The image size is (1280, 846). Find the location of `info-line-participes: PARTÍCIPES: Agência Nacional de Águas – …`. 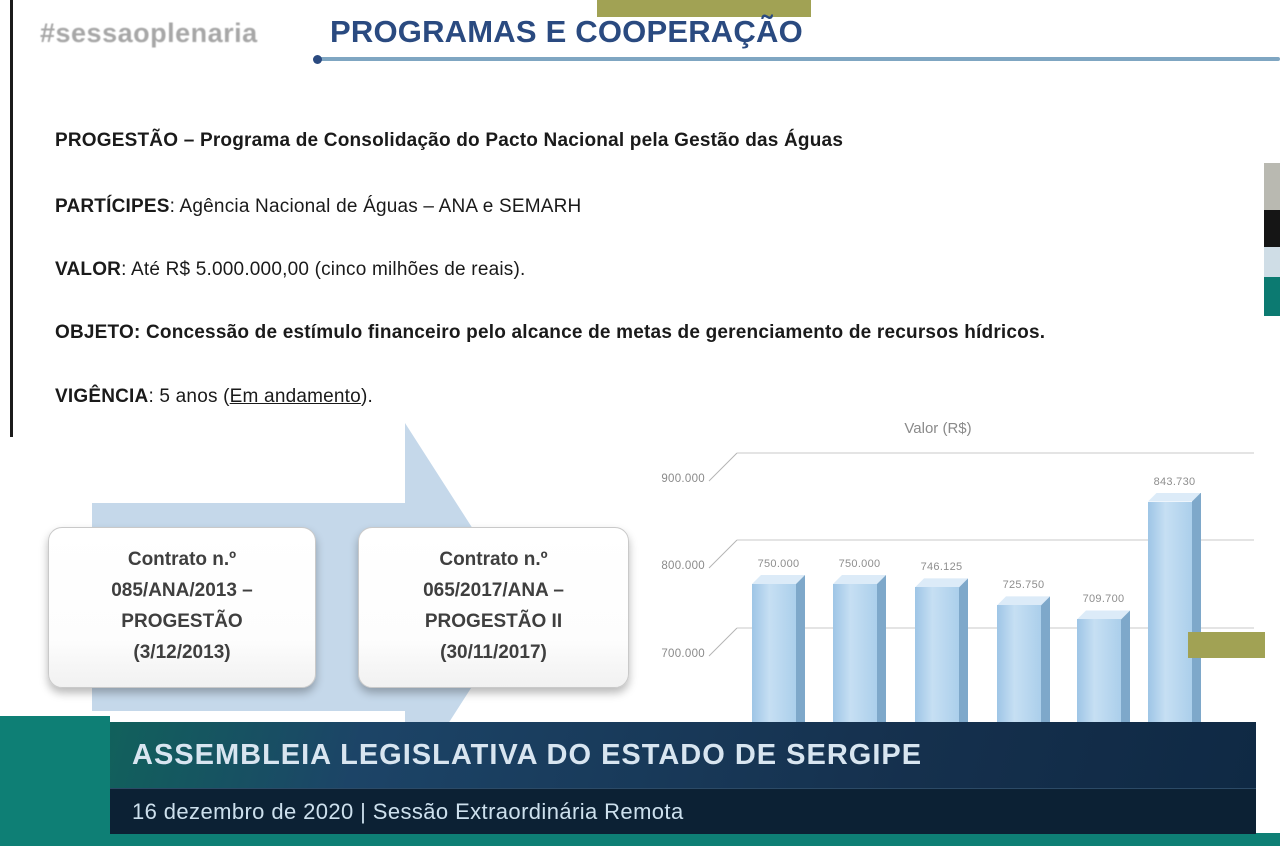

info-line-participes: PARTÍCIPES: Agência Nacional de Águas – … is located at coordinates (318, 207).